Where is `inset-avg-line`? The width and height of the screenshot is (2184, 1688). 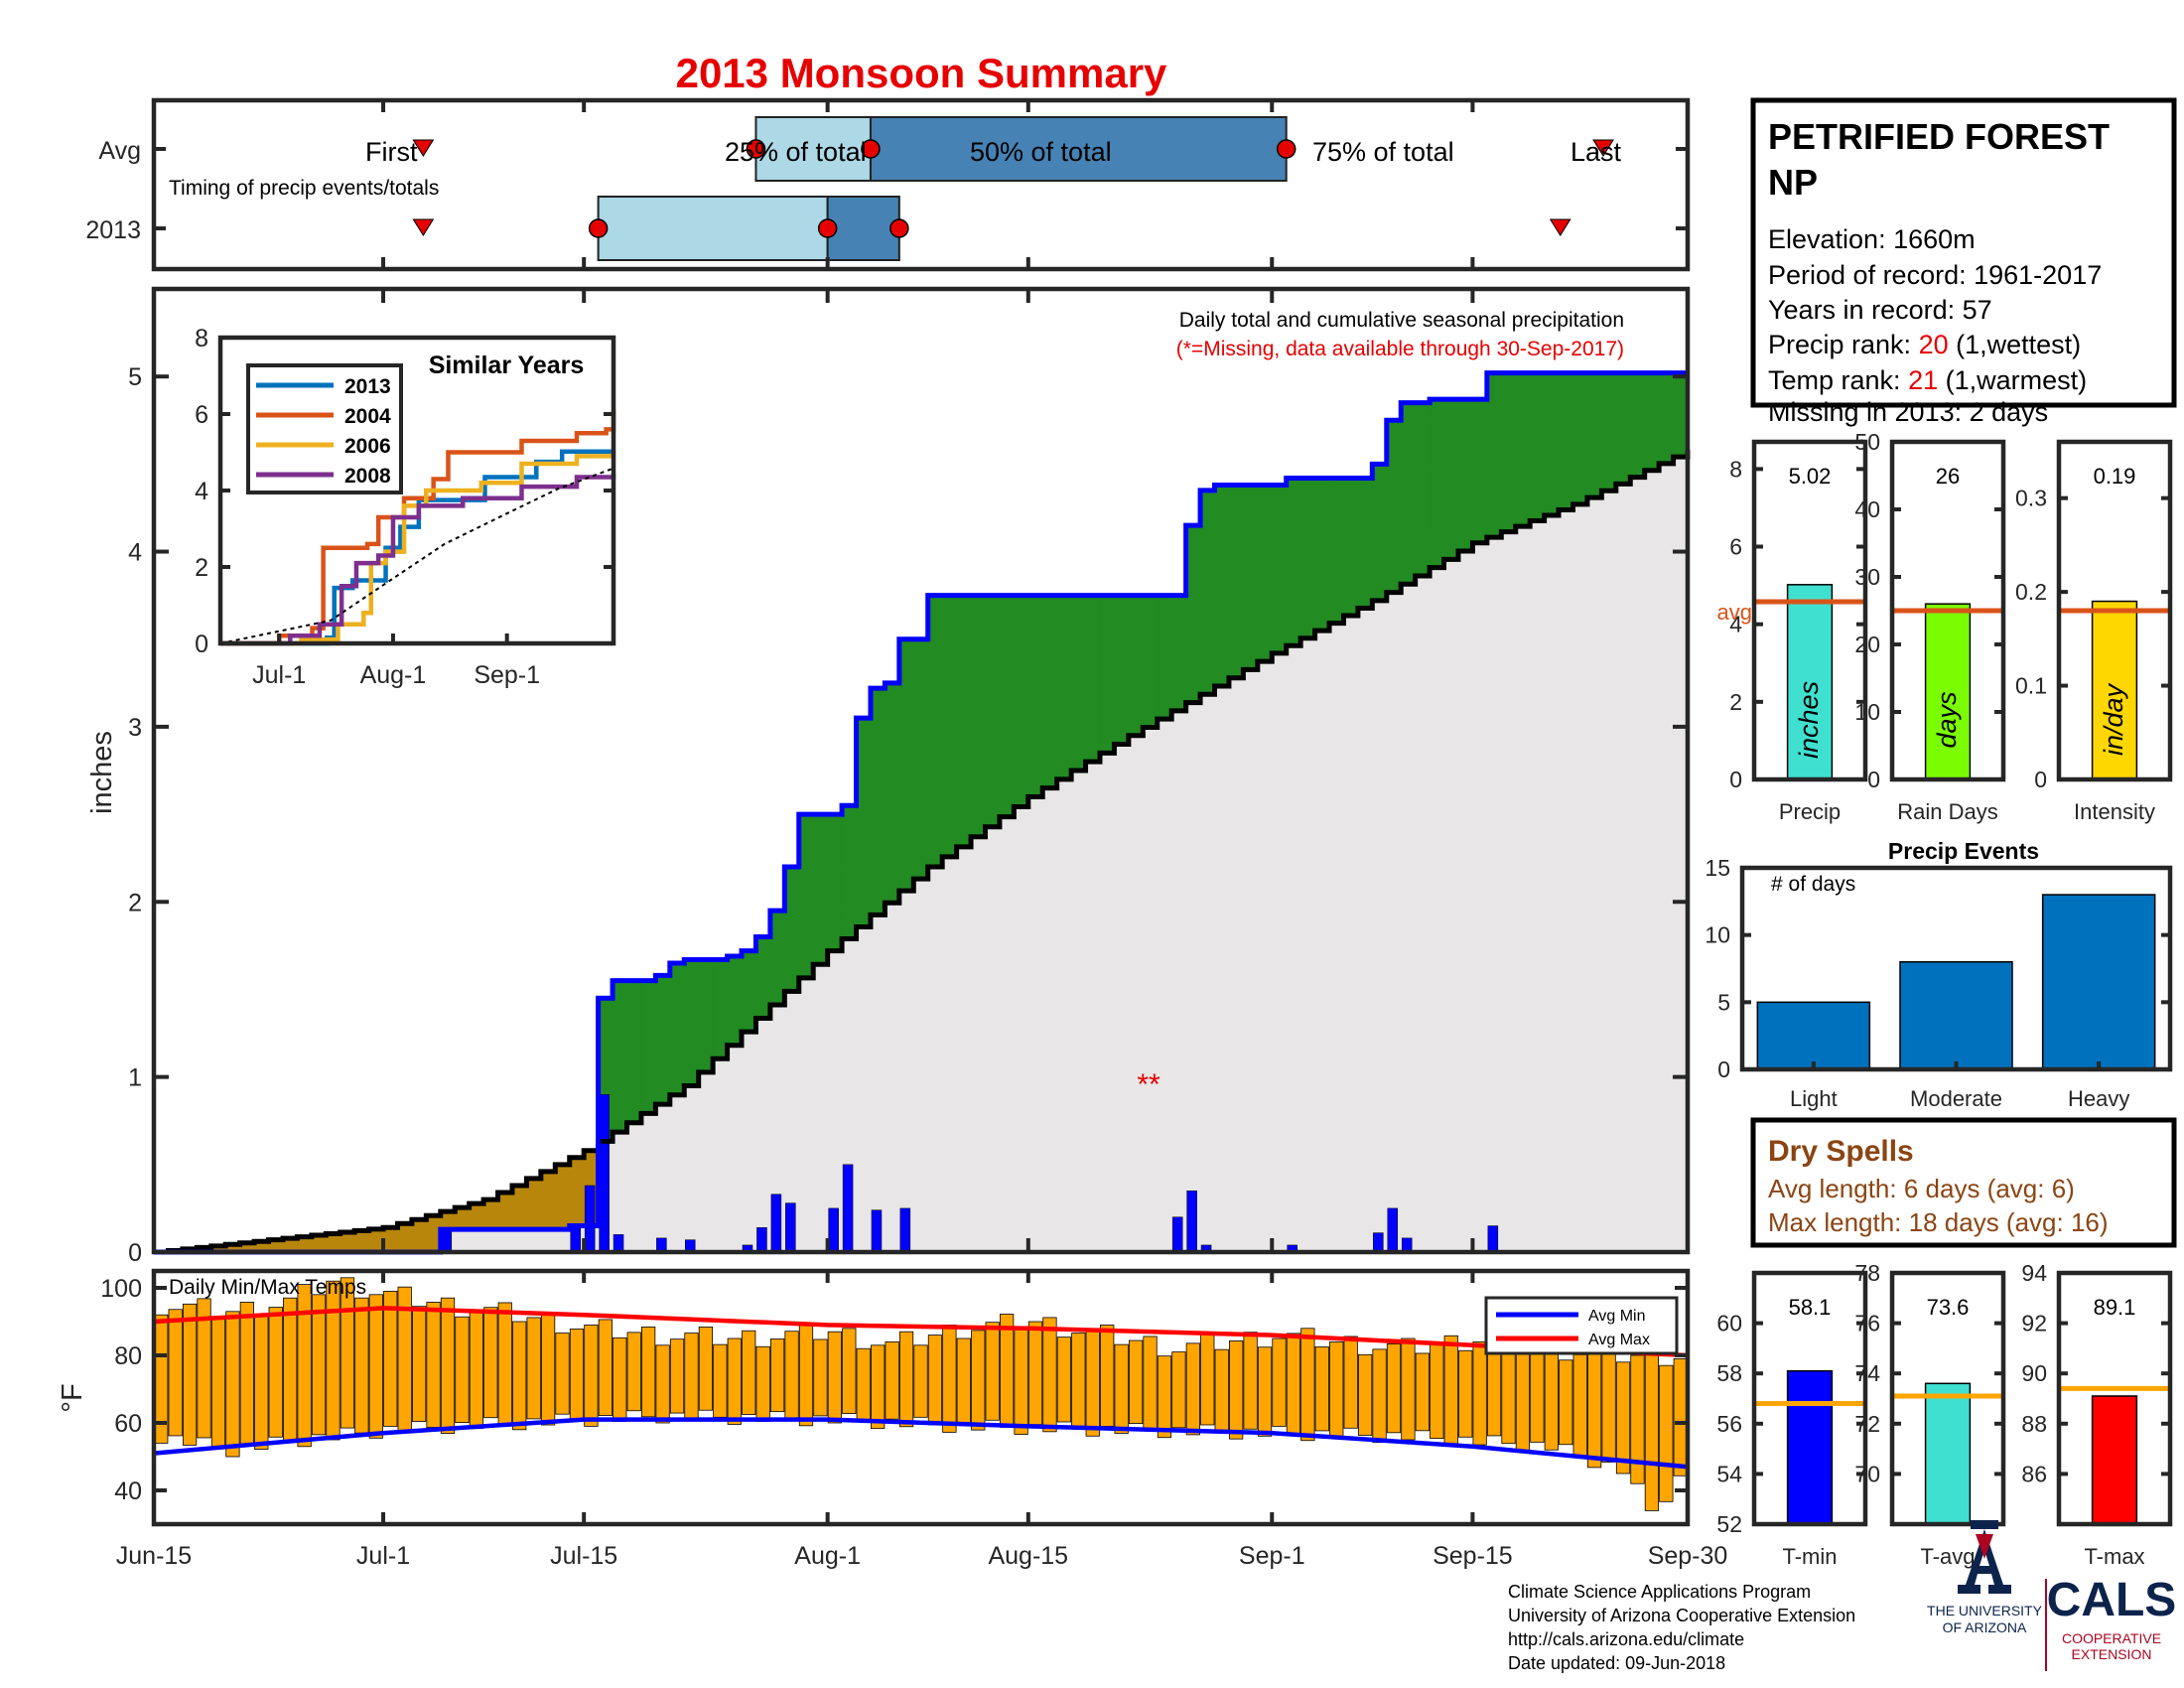
inset-avg-line is located at coordinates (416, 555).